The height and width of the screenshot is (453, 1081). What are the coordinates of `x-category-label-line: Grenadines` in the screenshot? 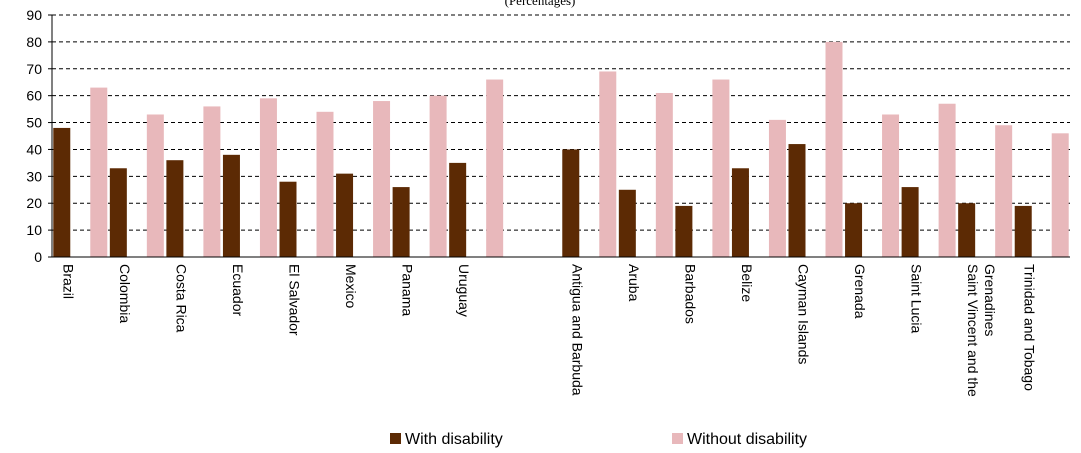 It's located at (990, 300).